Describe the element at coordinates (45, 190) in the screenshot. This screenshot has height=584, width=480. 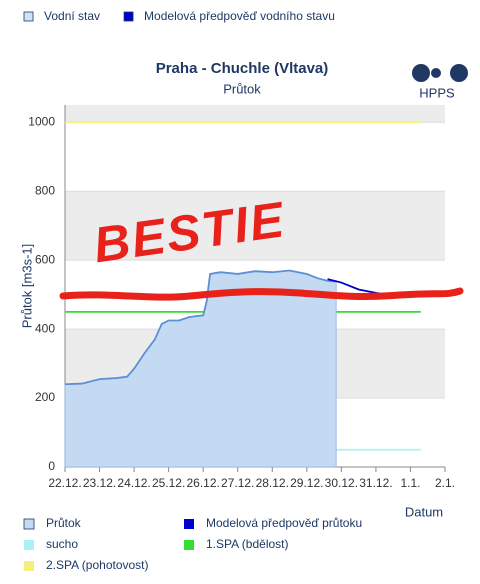
I see `y-tick-label: 800` at that location.